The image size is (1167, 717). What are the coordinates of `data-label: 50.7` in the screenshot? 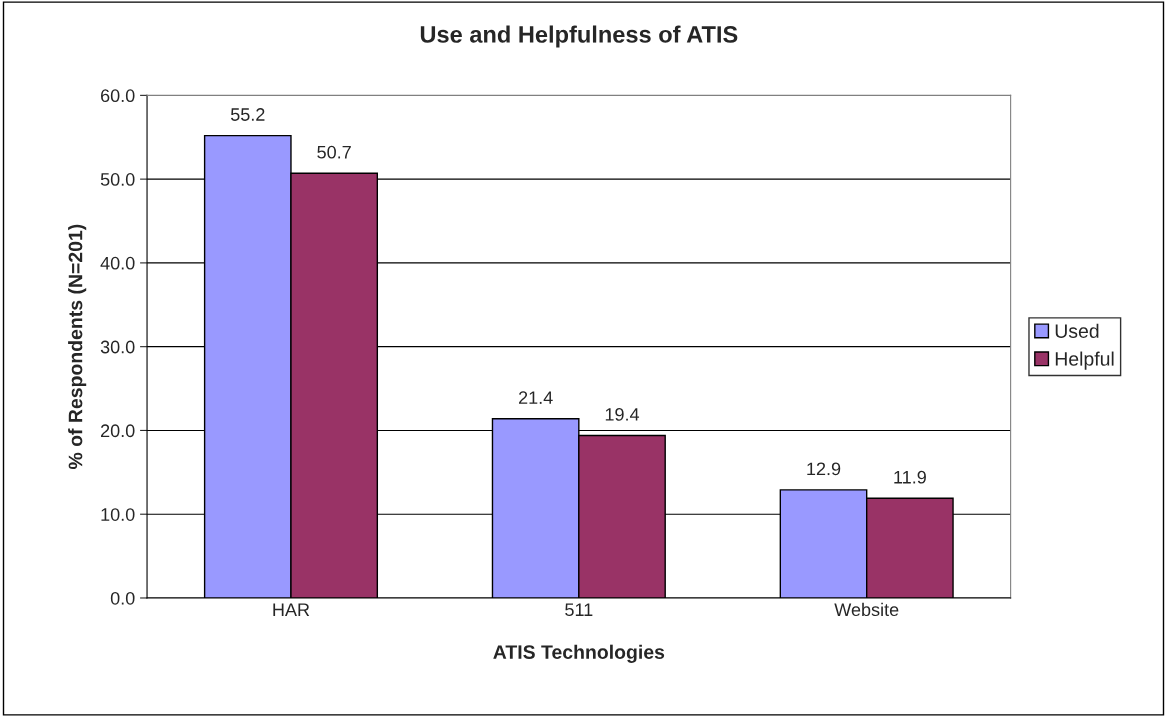 It's located at (334, 152).